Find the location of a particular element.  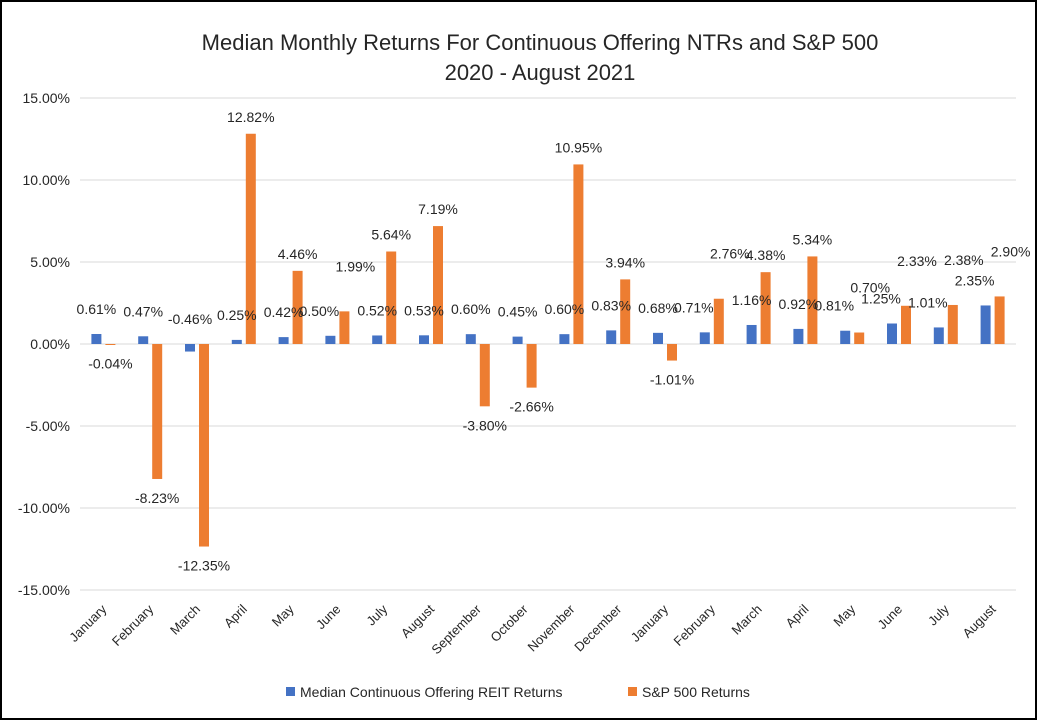

data-label-reit: 0.83% is located at coordinates (611, 305).